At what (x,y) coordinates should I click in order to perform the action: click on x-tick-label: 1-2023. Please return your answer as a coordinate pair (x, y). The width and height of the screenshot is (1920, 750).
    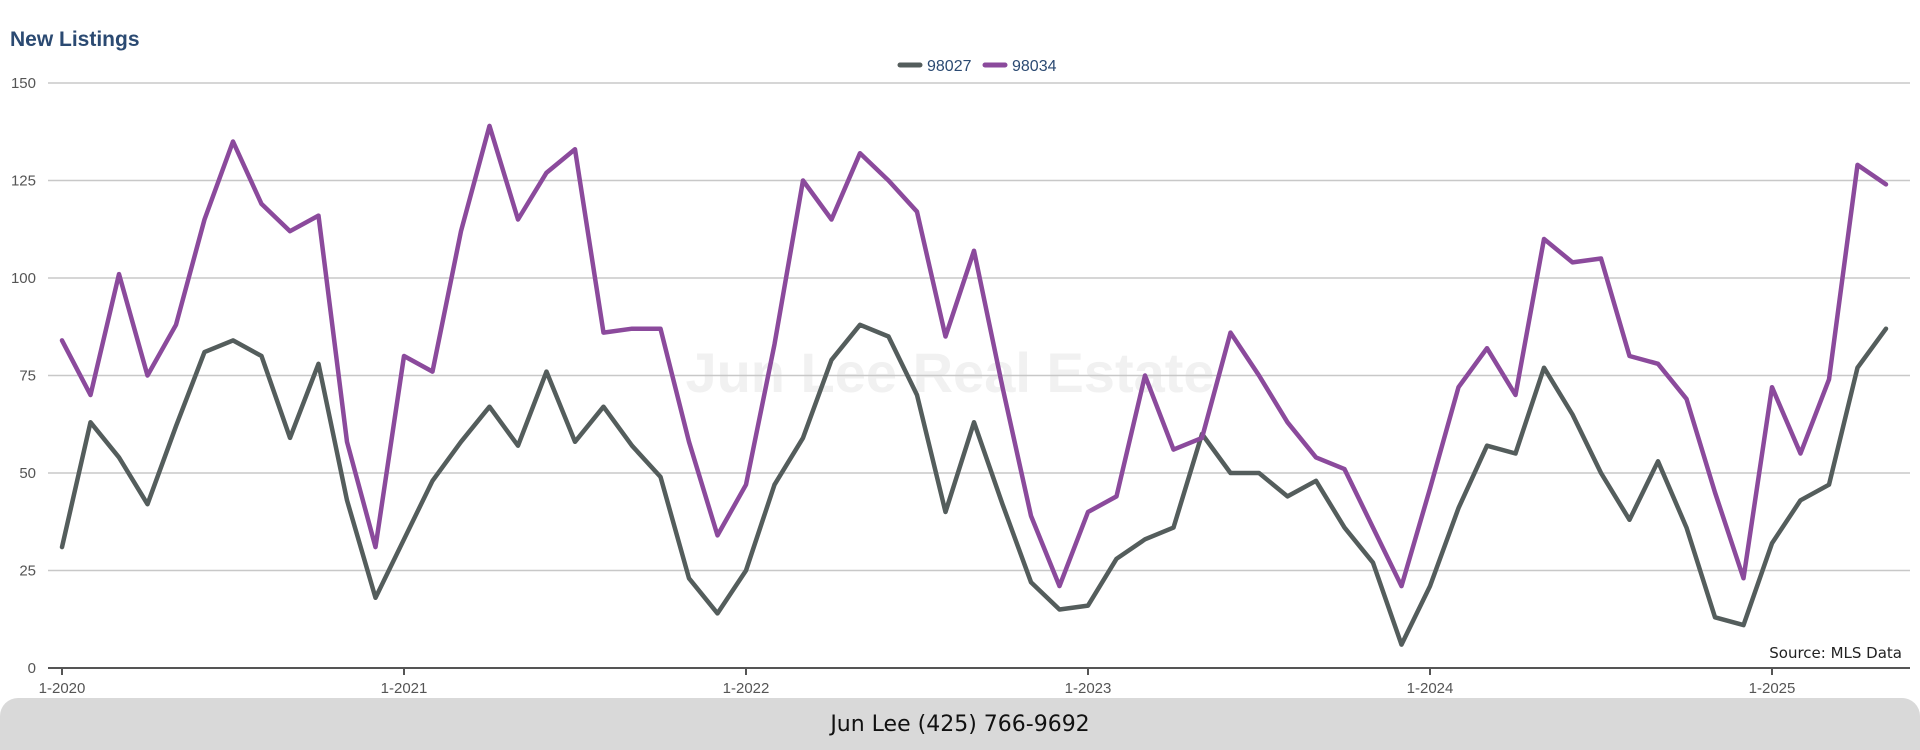
    Looking at the image, I should click on (1088, 688).